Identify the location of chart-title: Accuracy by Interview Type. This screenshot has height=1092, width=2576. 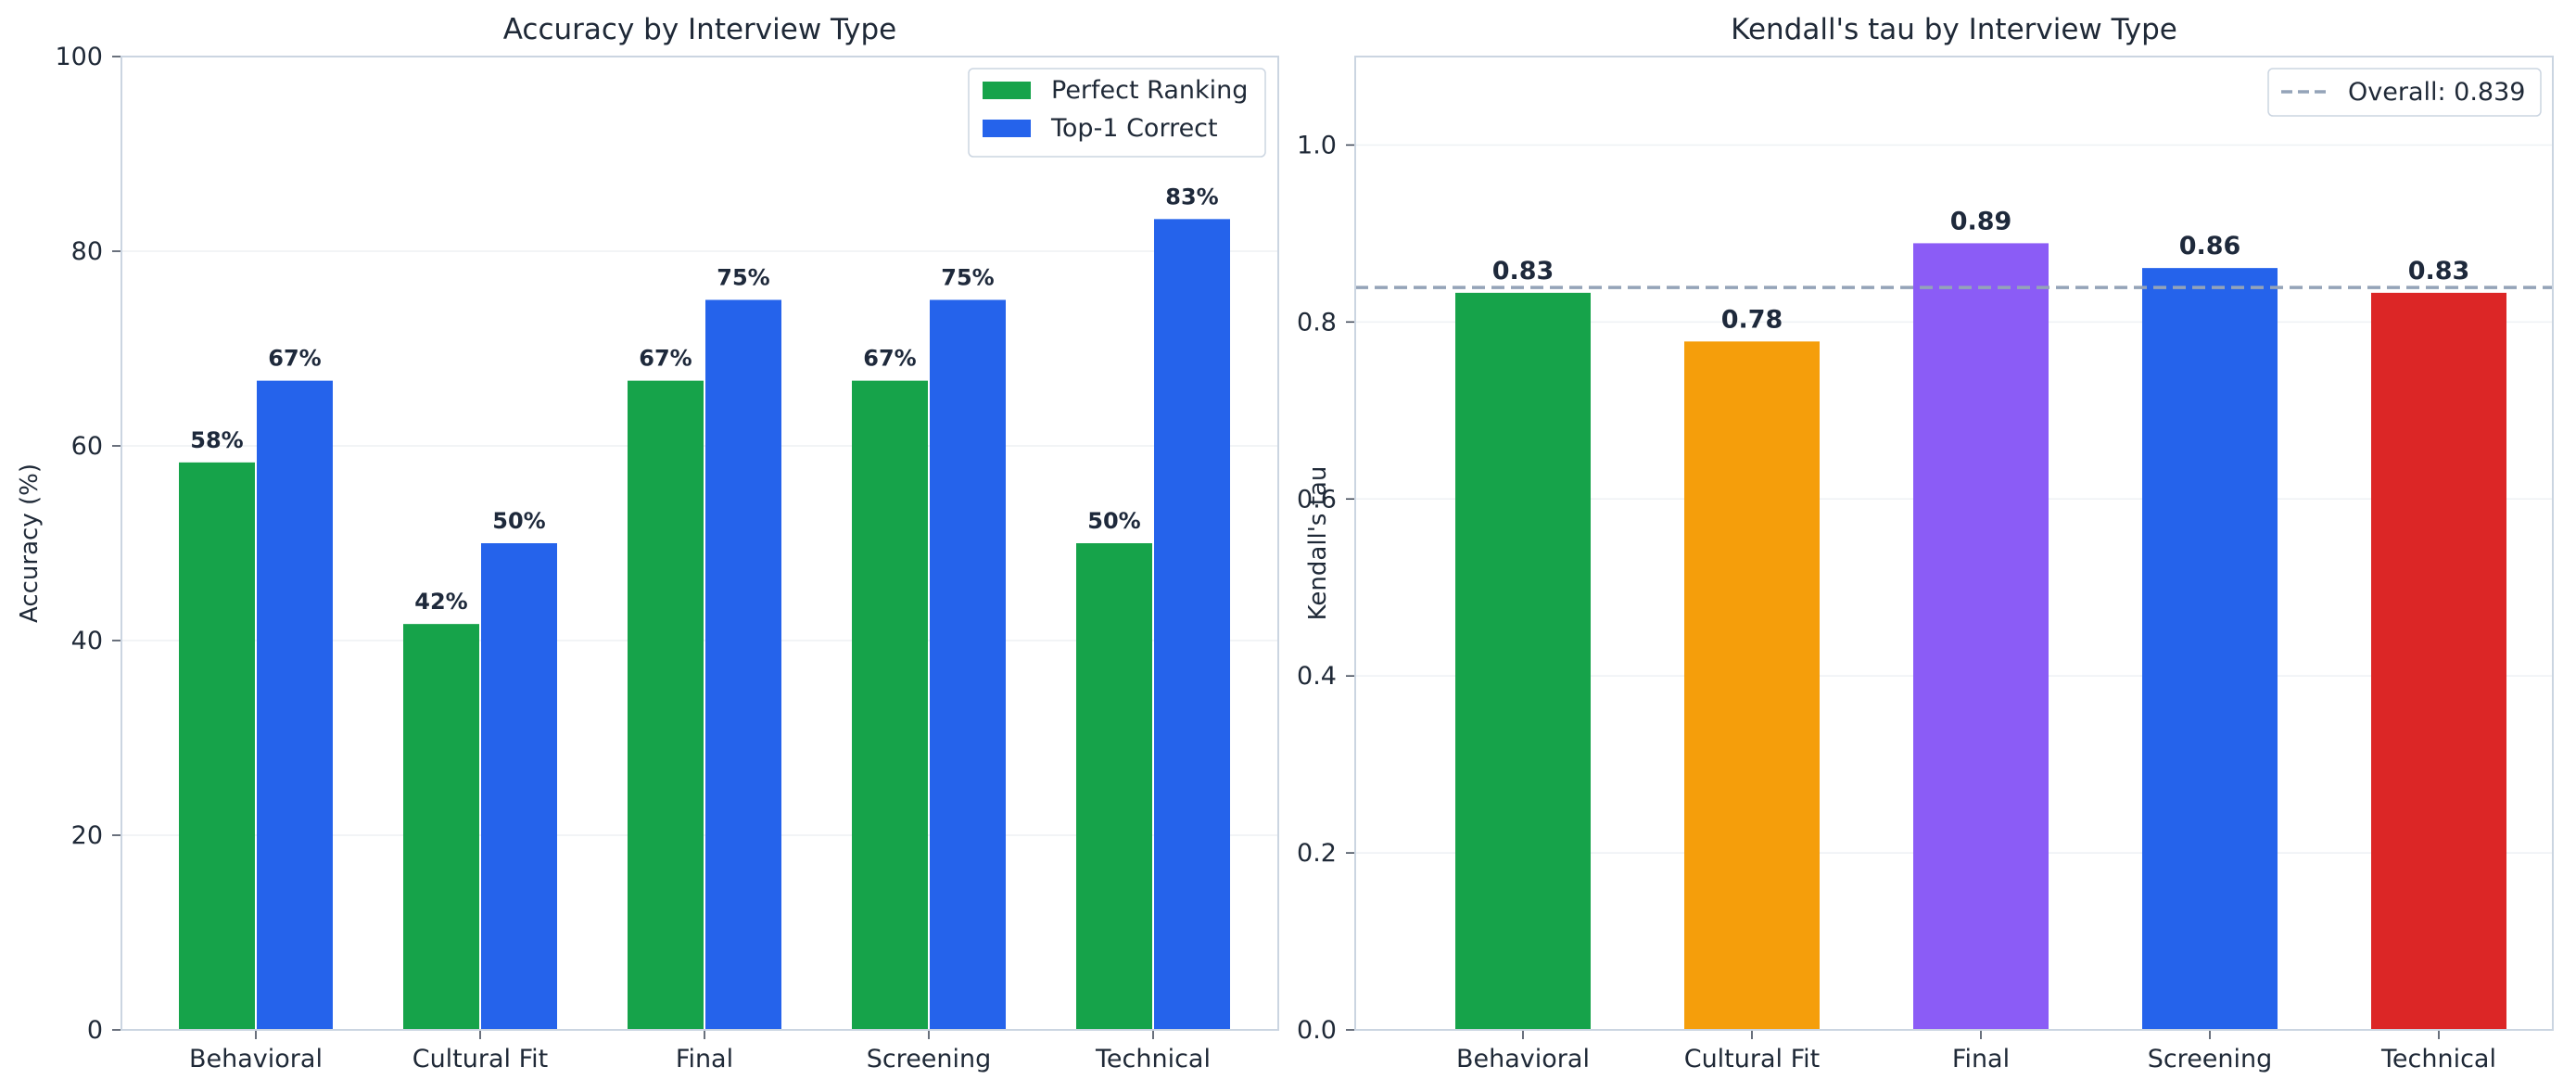
(699, 29).